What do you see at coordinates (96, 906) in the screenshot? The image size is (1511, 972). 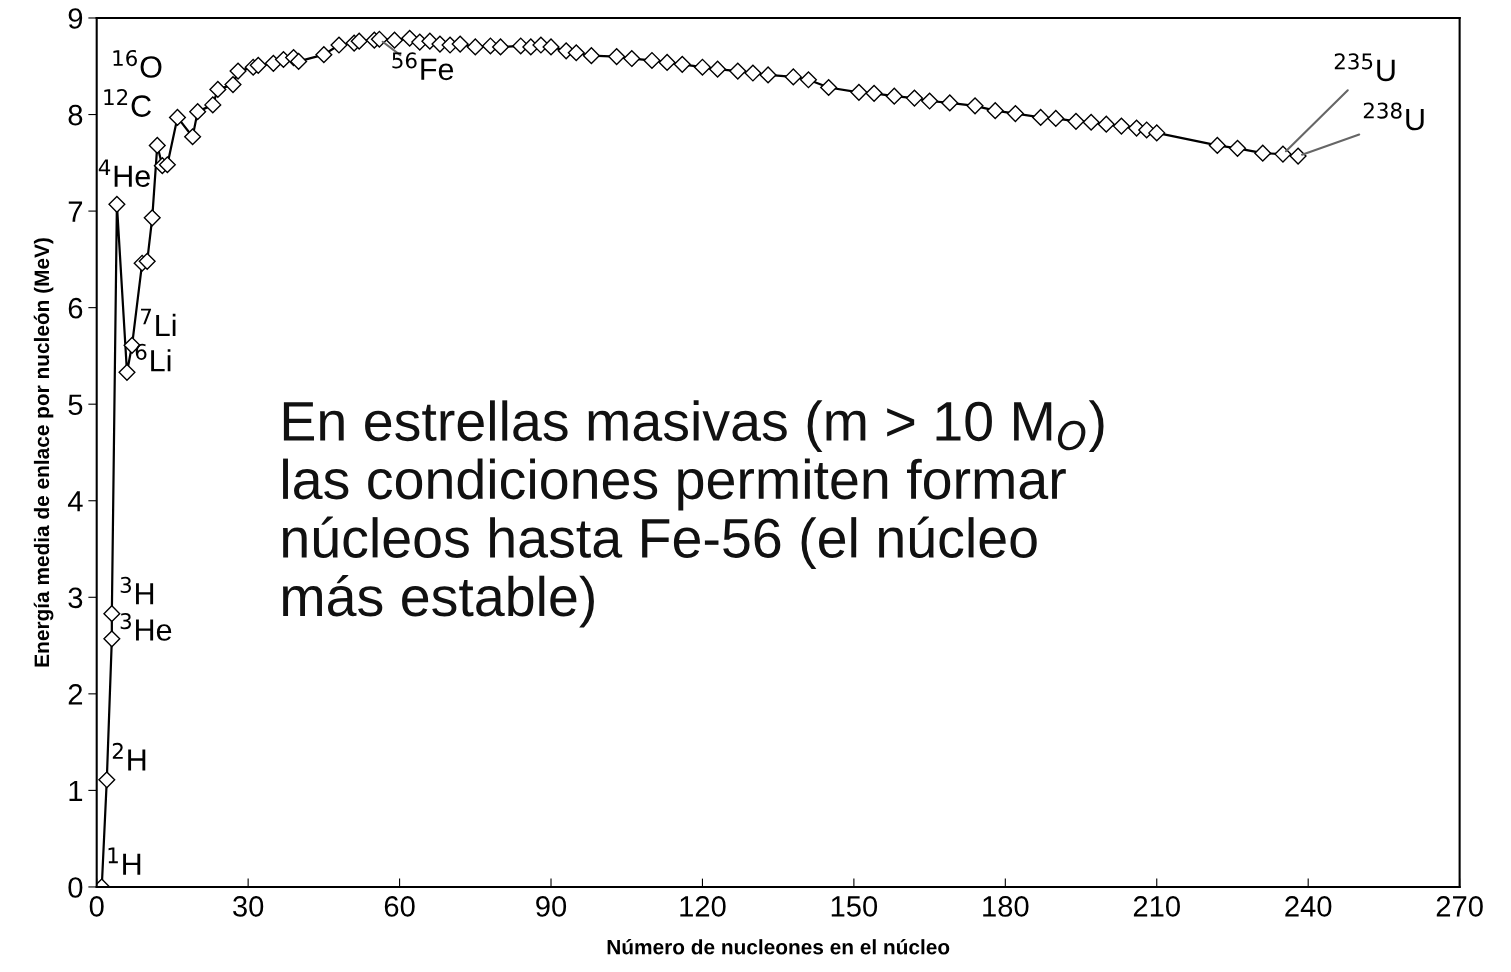 I see `x-tick-label: 0` at bounding box center [96, 906].